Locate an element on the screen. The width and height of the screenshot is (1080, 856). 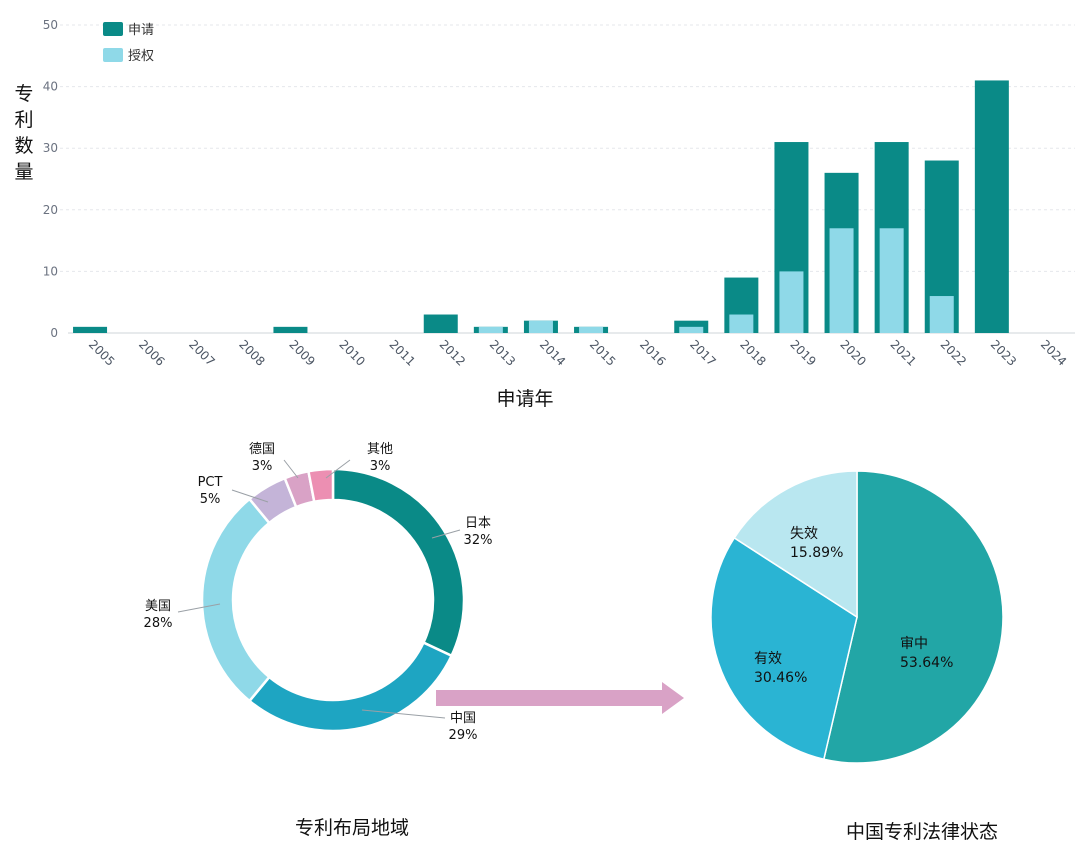
y-axis-title-char: 量 is located at coordinates (23, 172).